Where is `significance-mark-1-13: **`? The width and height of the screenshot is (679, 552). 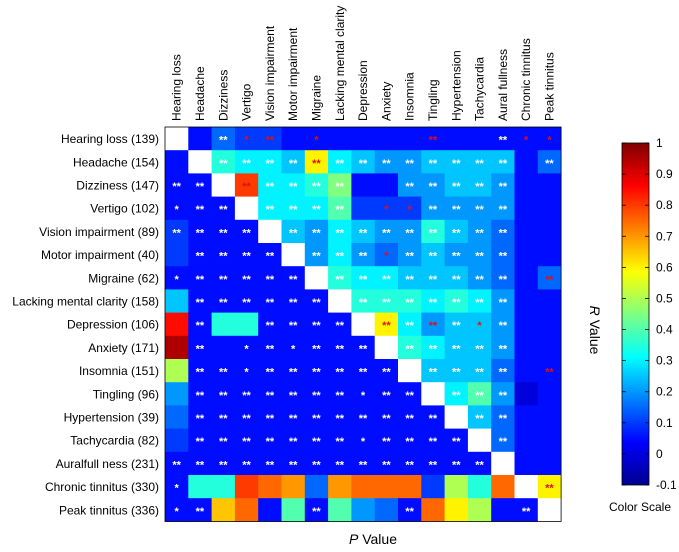 significance-mark-1-13: ** is located at coordinates (479, 164).